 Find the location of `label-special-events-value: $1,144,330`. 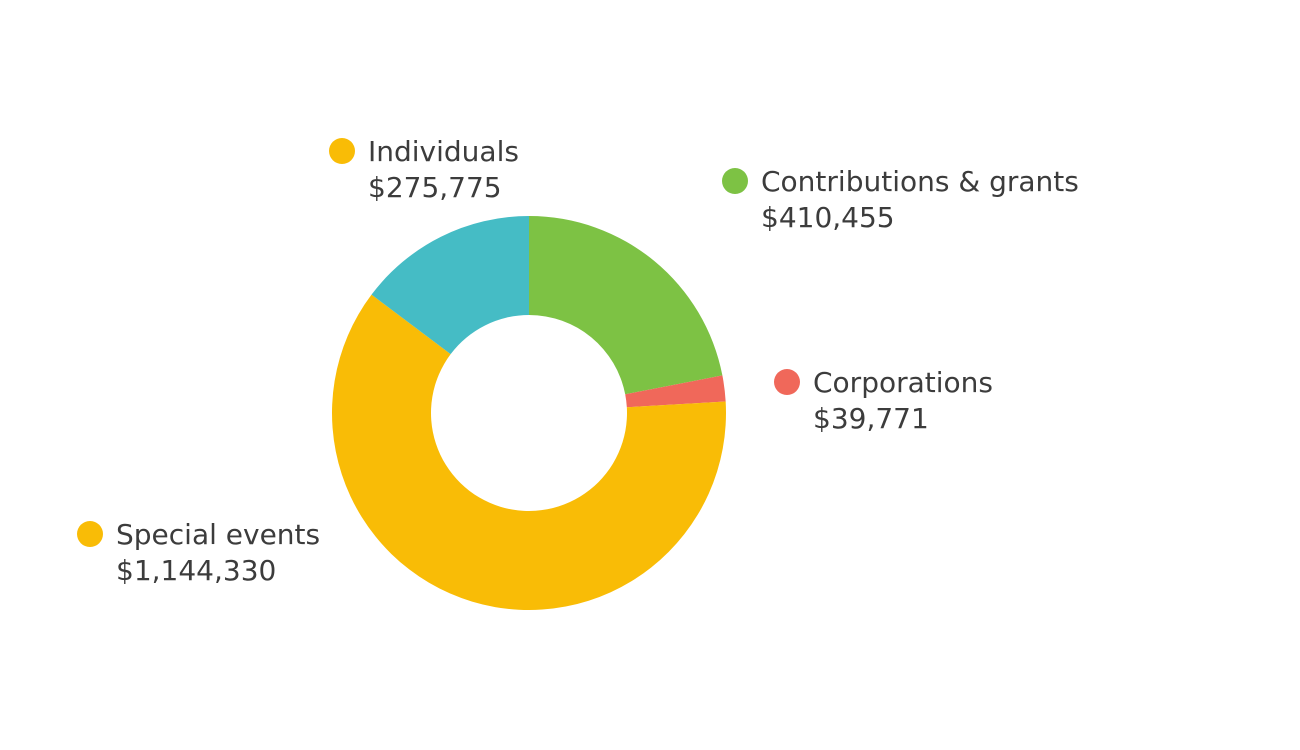

label-special-events-value: $1,144,330 is located at coordinates (196, 570).